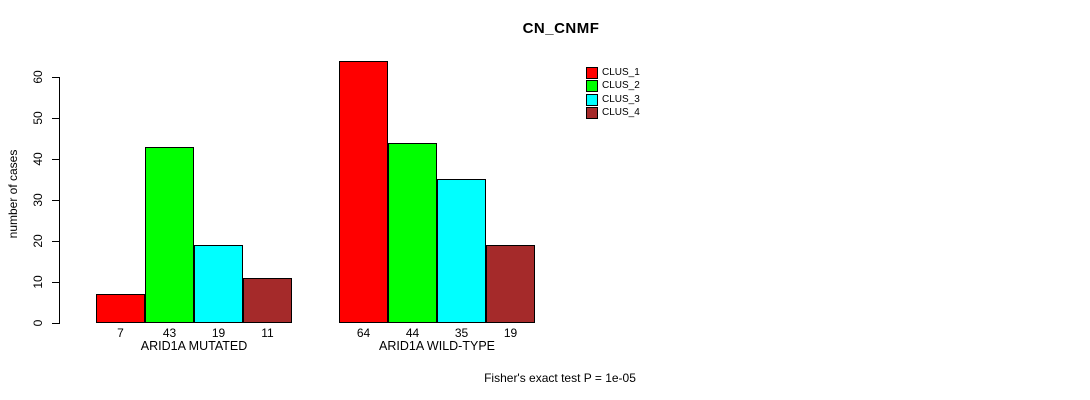 The image size is (1090, 400). I want to click on y-tick-label: 40, so click(38, 159).